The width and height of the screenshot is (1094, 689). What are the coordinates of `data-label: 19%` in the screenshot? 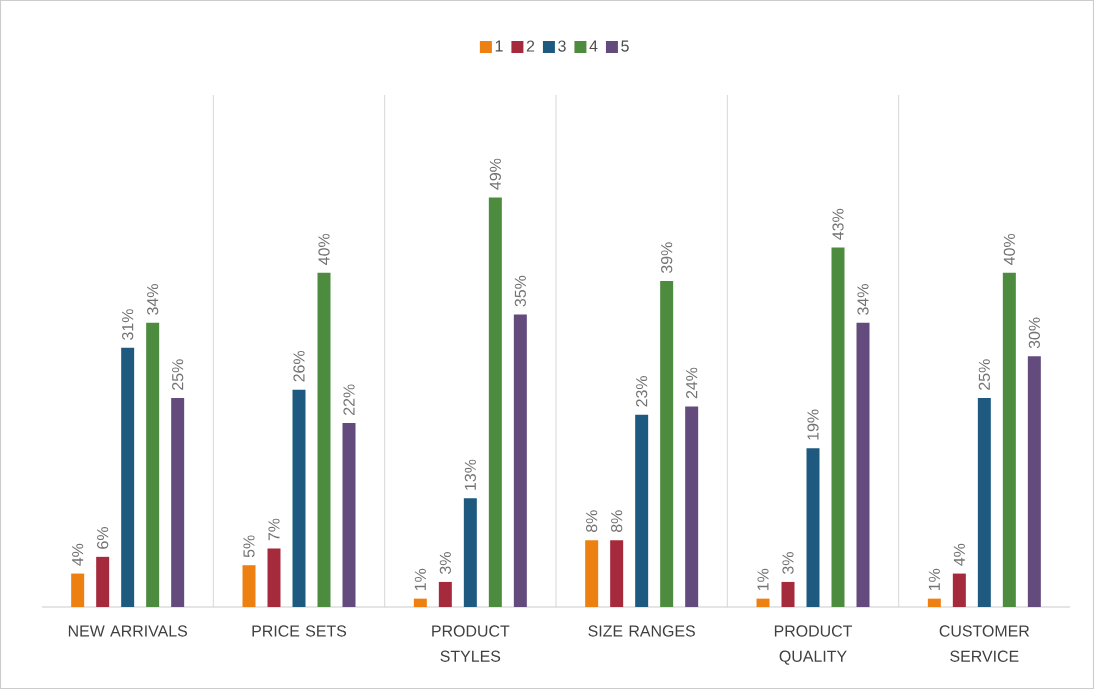 It's located at (813, 424).